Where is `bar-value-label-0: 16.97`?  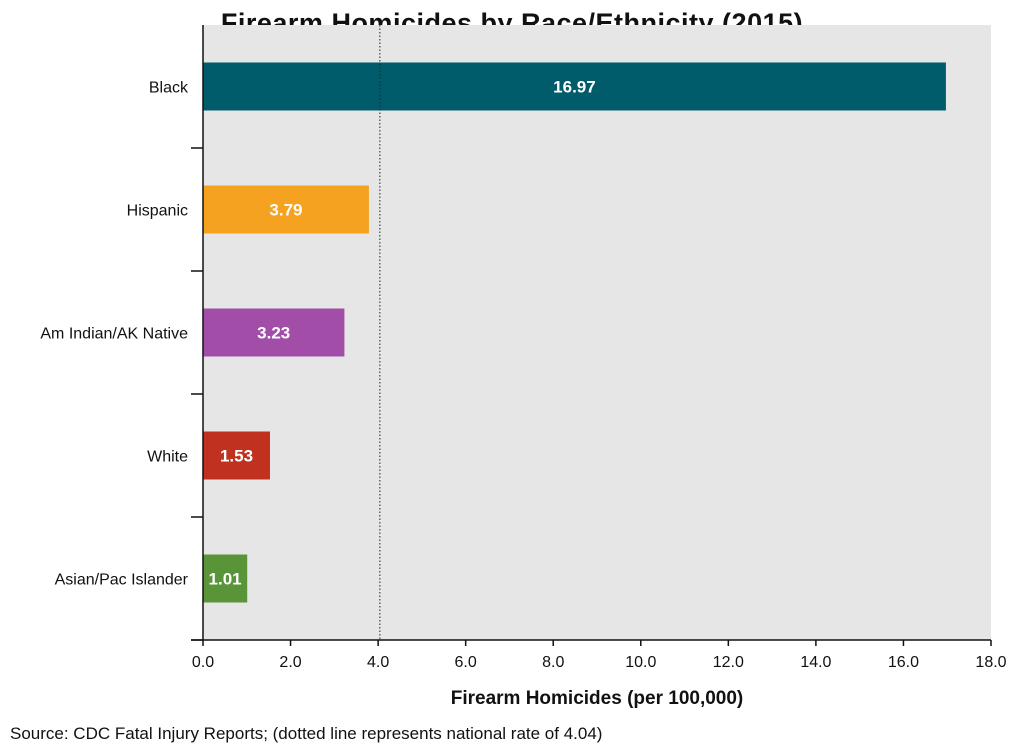 bar-value-label-0: 16.97 is located at coordinates (574, 87).